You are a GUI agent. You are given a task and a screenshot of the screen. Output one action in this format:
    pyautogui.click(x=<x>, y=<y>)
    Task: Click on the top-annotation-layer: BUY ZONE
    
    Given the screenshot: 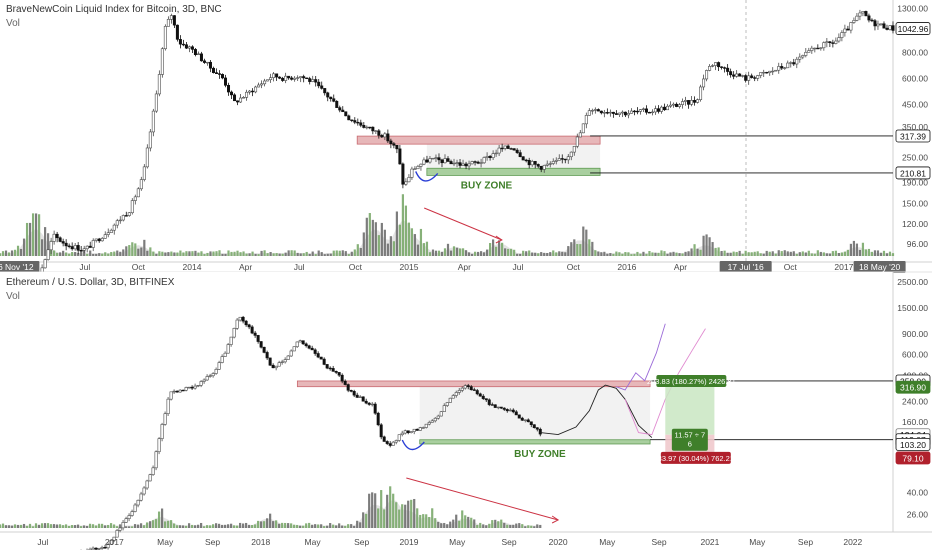 What is the action you would take?
    pyautogui.click(x=654, y=189)
    